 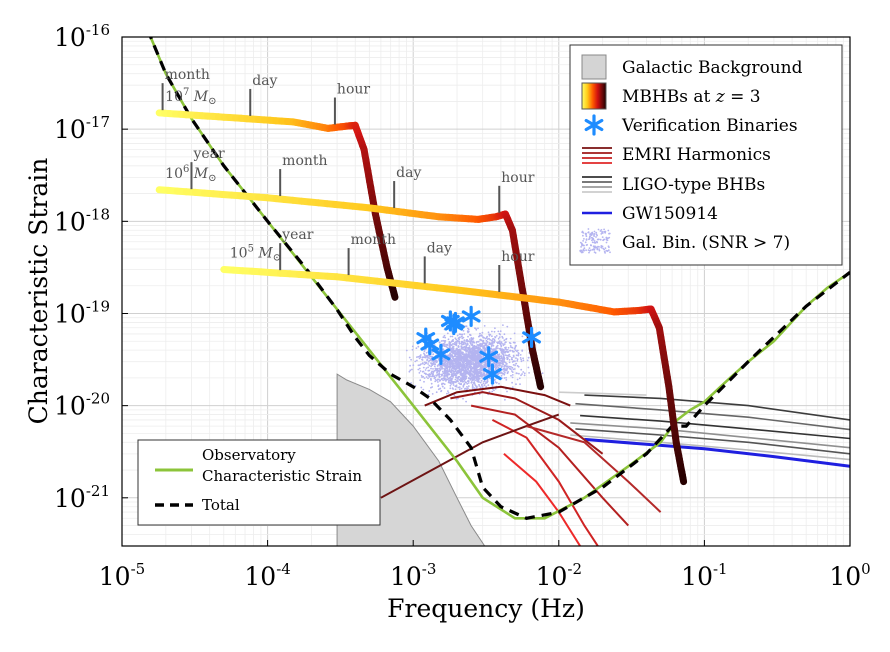 I want to click on legend-galbin-label: Gal. Bin. (SNR > 7), so click(x=706, y=243).